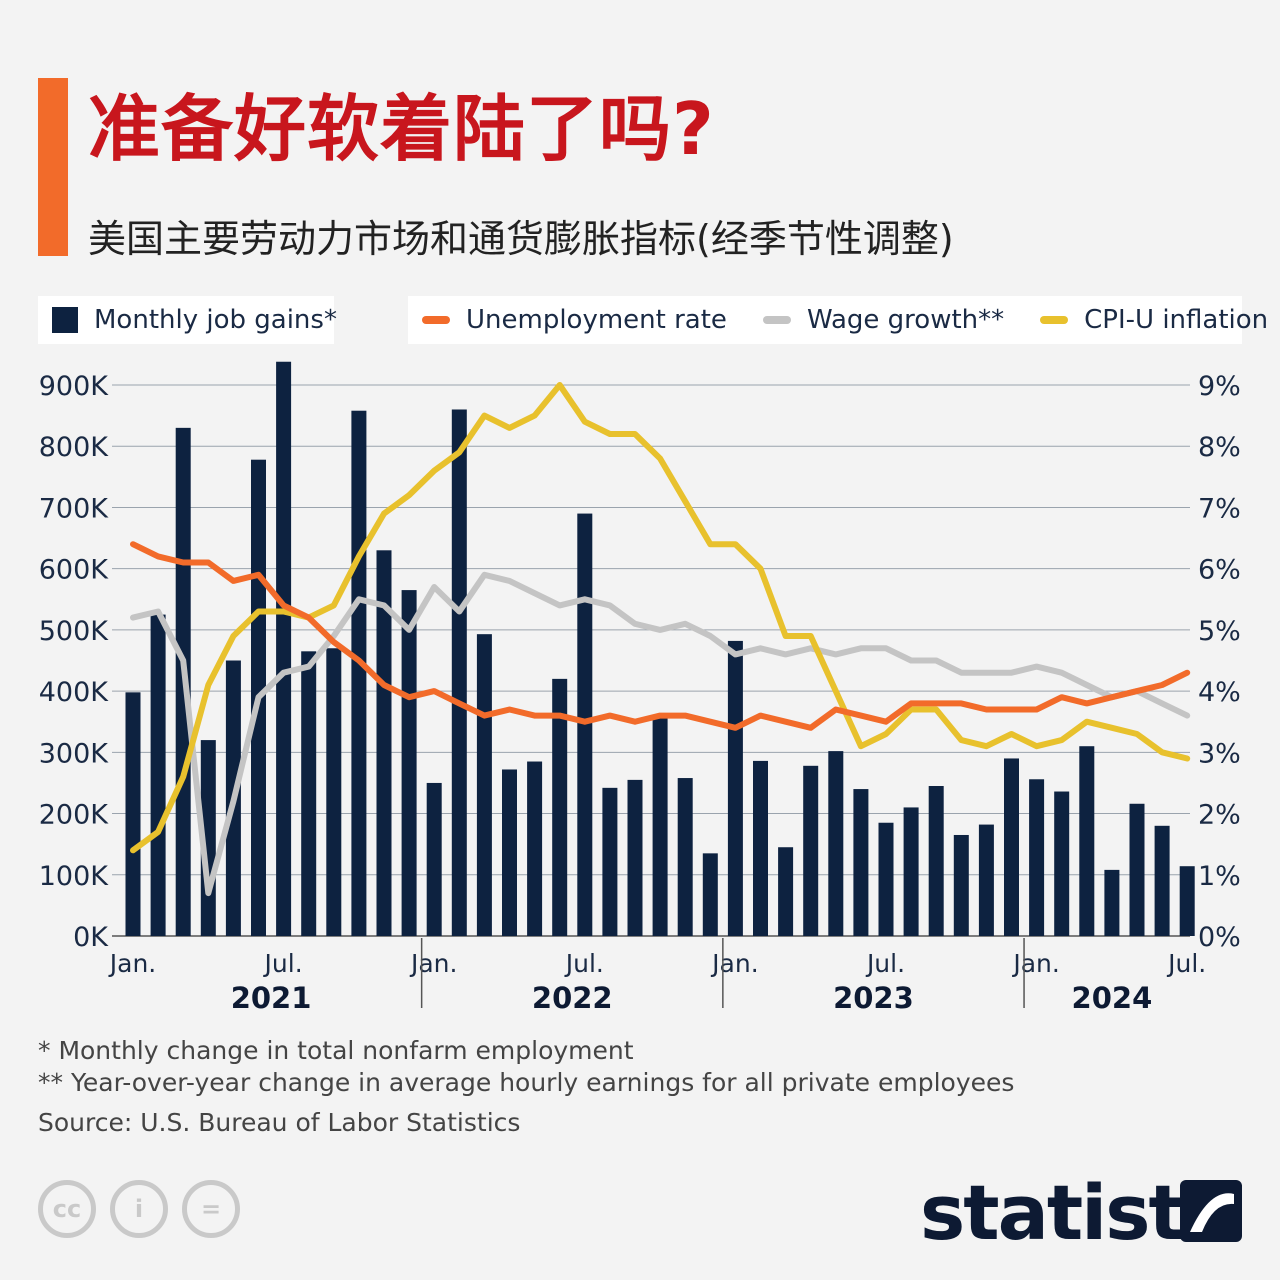 Image resolution: width=1280 pixels, height=1280 pixels. What do you see at coordinates (776, 320) in the screenshot?
I see `legend-swatch-wage` at bounding box center [776, 320].